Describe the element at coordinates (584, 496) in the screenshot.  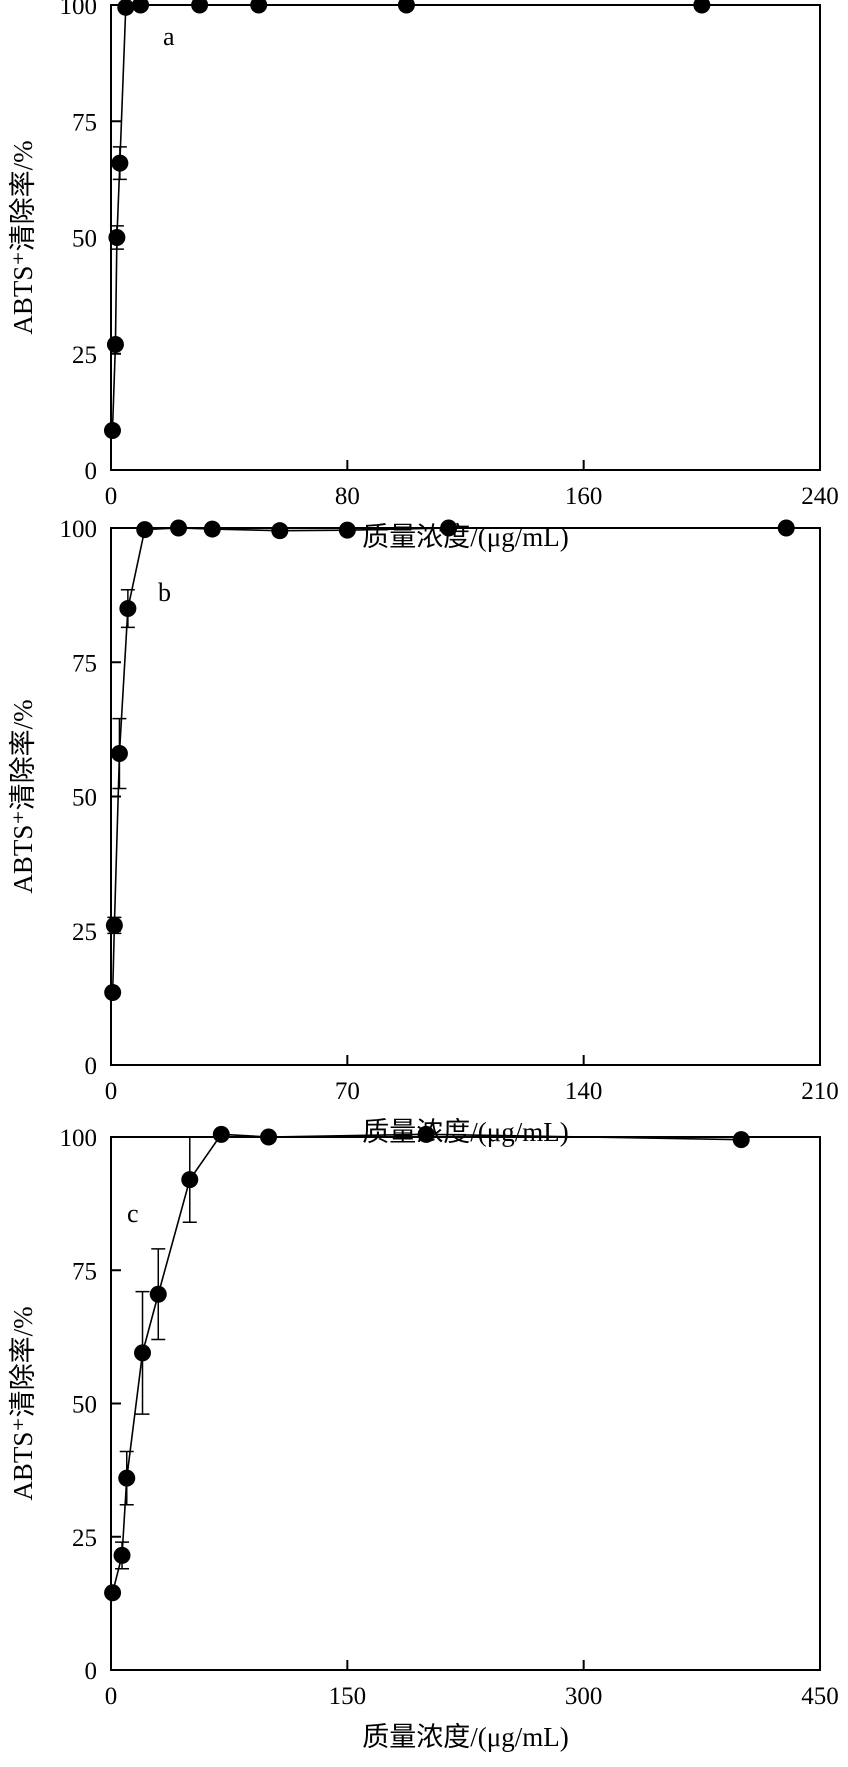
I see `x-tick-label: 160` at that location.